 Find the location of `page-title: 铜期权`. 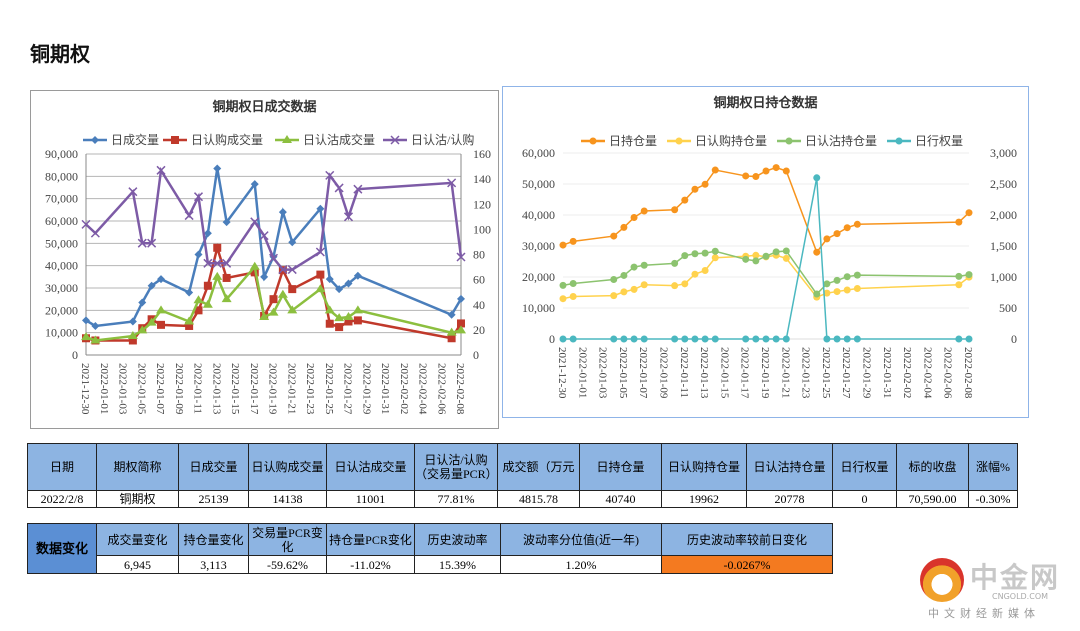

page-title: 铜期权 is located at coordinates (60, 54).